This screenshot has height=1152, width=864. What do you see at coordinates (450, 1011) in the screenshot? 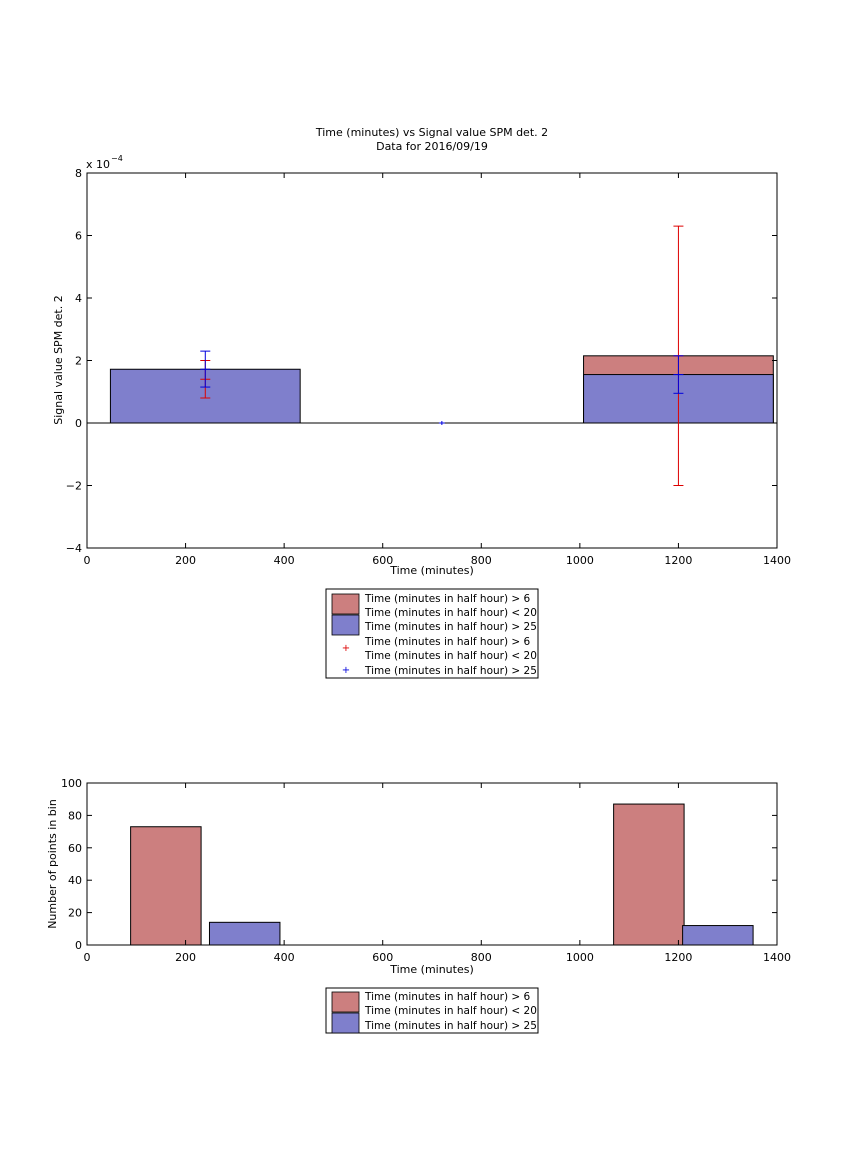
I see `legend2-item: Time (minutes in half hour) < 20` at bounding box center [450, 1011].